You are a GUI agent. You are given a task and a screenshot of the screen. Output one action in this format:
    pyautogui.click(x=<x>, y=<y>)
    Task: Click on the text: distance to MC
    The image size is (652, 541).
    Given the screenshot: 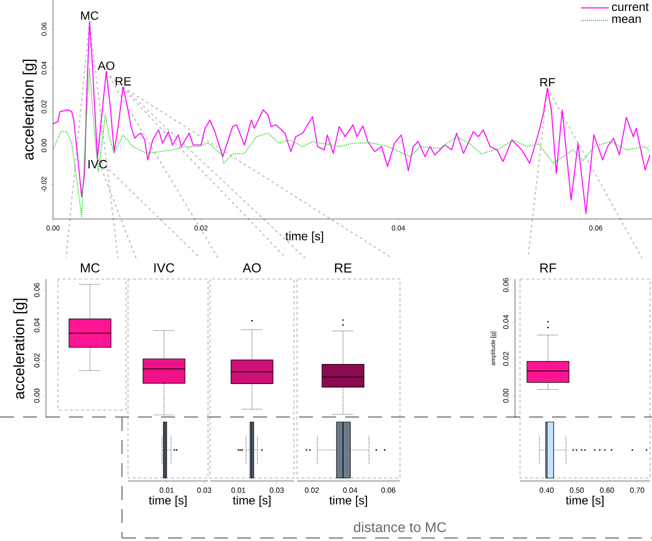 What is the action you would take?
    pyautogui.click(x=400, y=527)
    